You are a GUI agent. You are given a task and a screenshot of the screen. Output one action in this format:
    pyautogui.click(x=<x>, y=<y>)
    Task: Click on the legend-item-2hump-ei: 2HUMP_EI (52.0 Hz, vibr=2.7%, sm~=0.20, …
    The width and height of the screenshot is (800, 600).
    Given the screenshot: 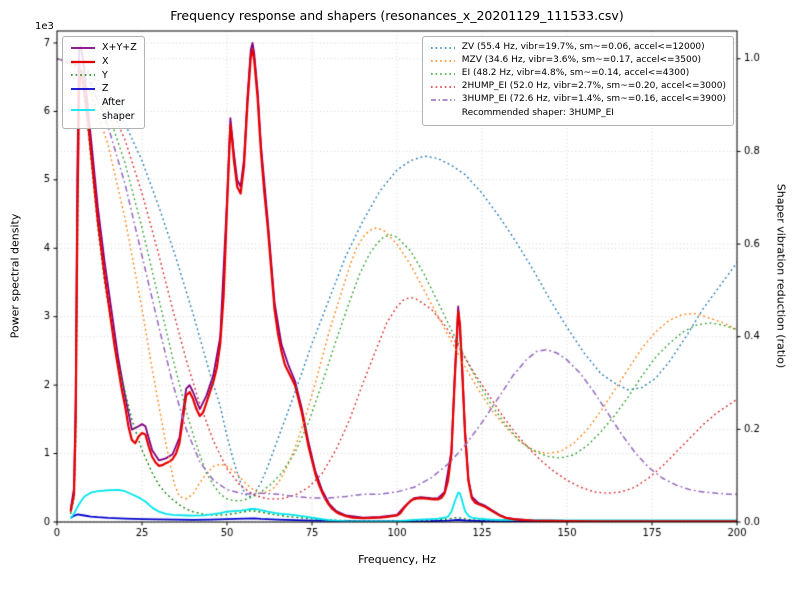 What is the action you would take?
    pyautogui.click(x=578, y=86)
    